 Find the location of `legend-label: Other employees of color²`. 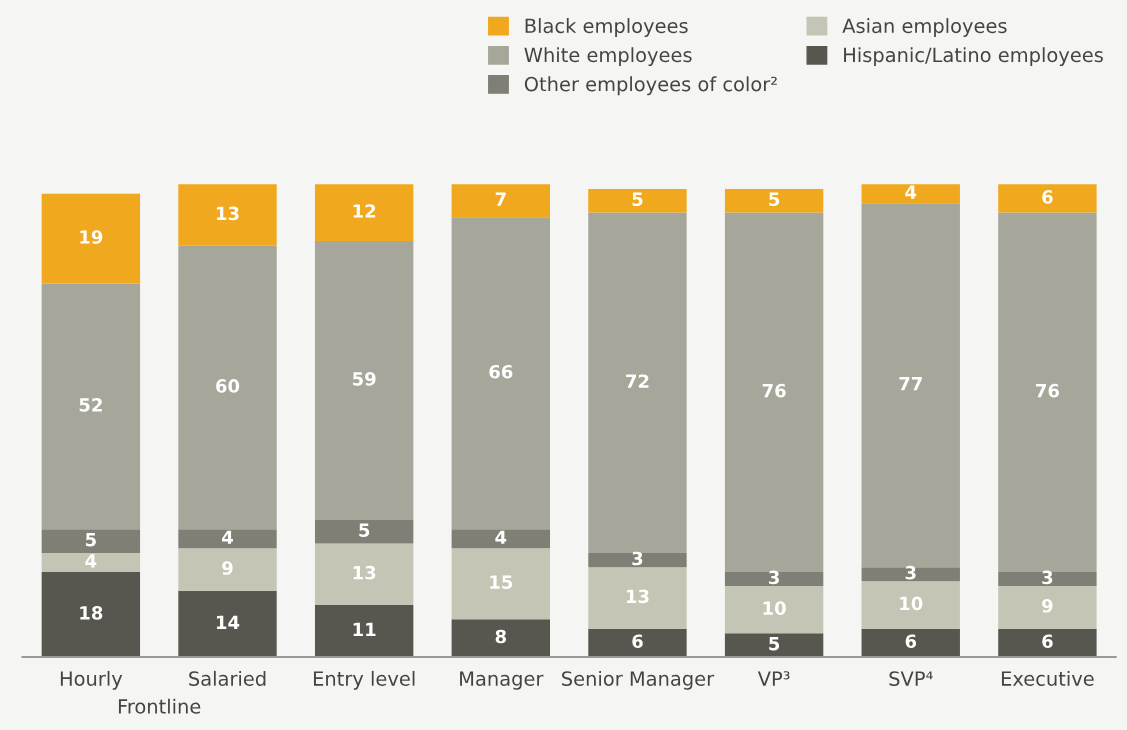

legend-label: Other employees of color² is located at coordinates (650, 86).